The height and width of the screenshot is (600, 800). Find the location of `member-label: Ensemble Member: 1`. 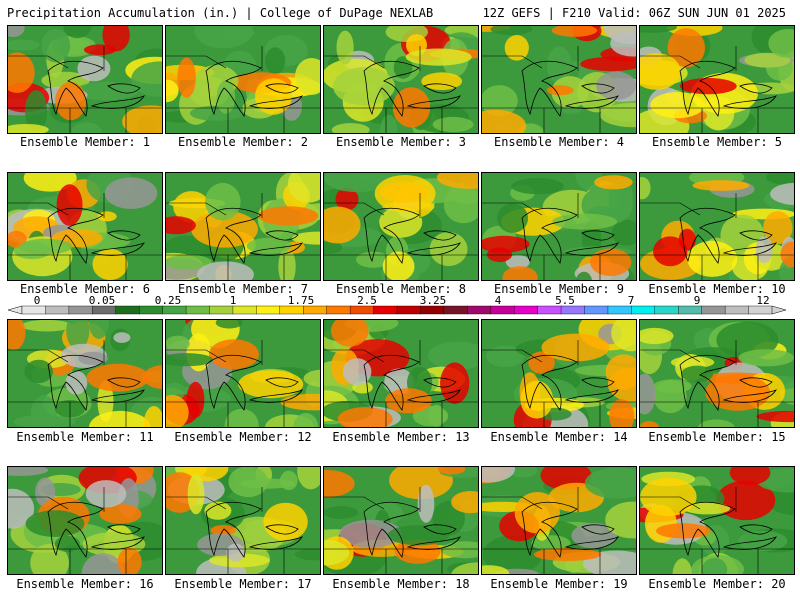

member-label: Ensemble Member: 1 is located at coordinates (85, 142).